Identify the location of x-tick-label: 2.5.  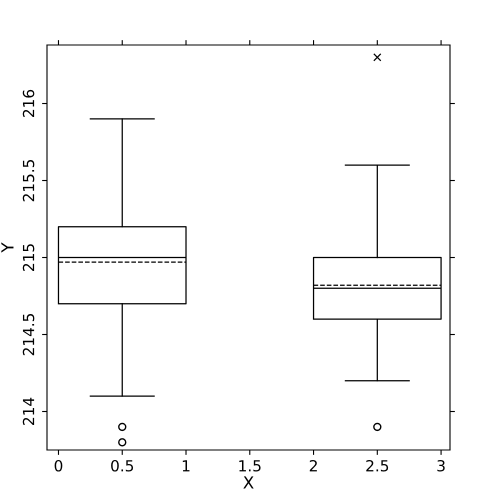
(377, 466).